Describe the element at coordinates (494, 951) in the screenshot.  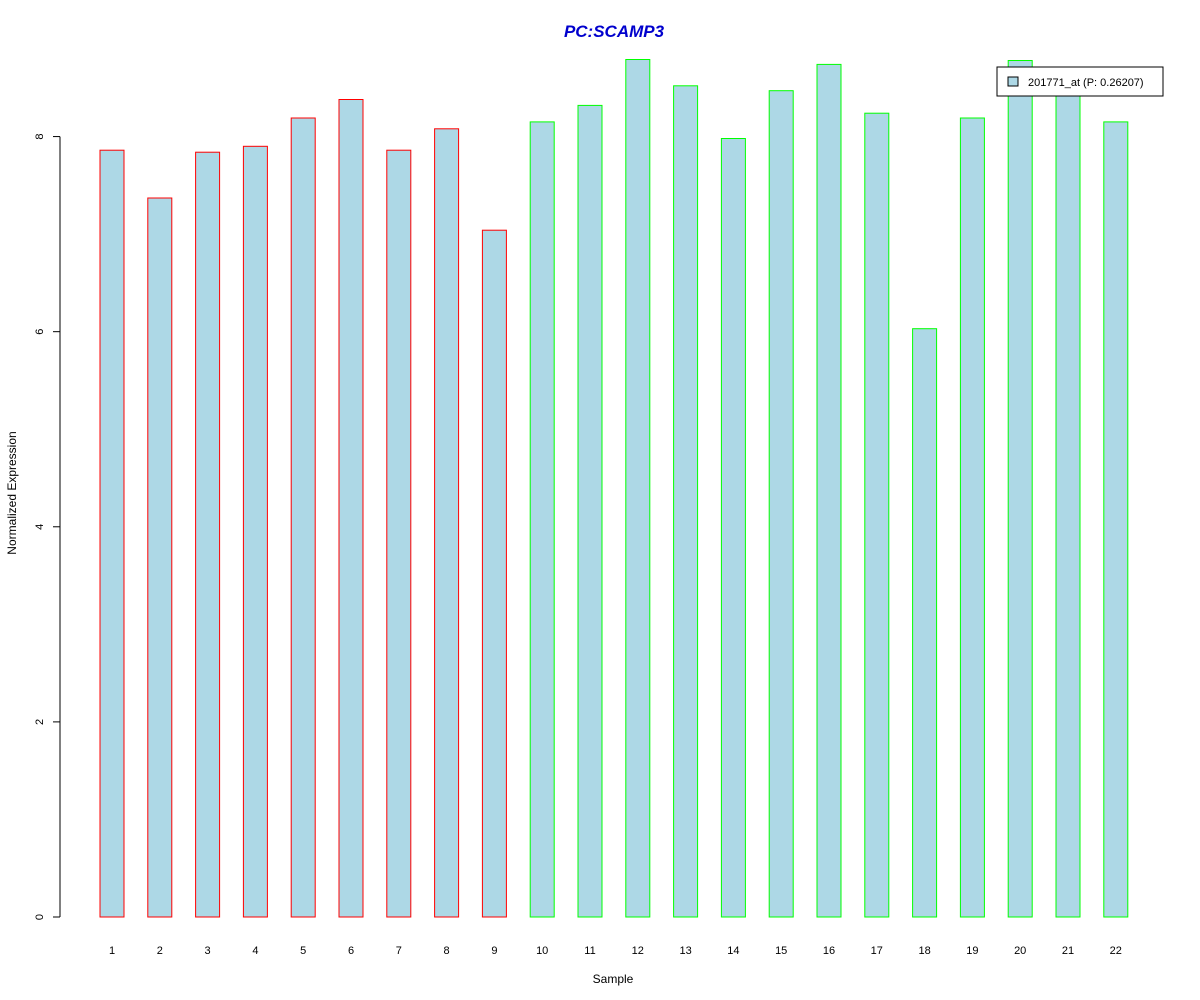
I see `x-tick-label: 9` at that location.